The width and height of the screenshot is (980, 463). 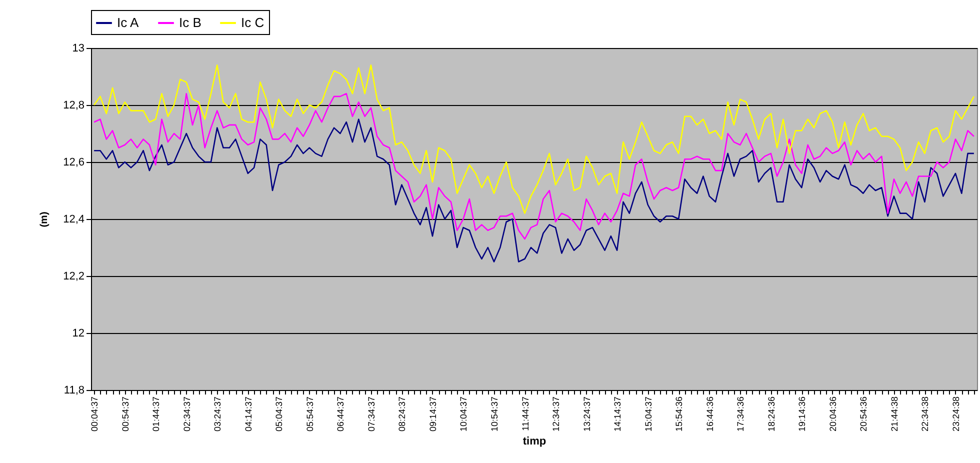 I want to click on y-tick-label: 12,6, so click(x=73, y=162).